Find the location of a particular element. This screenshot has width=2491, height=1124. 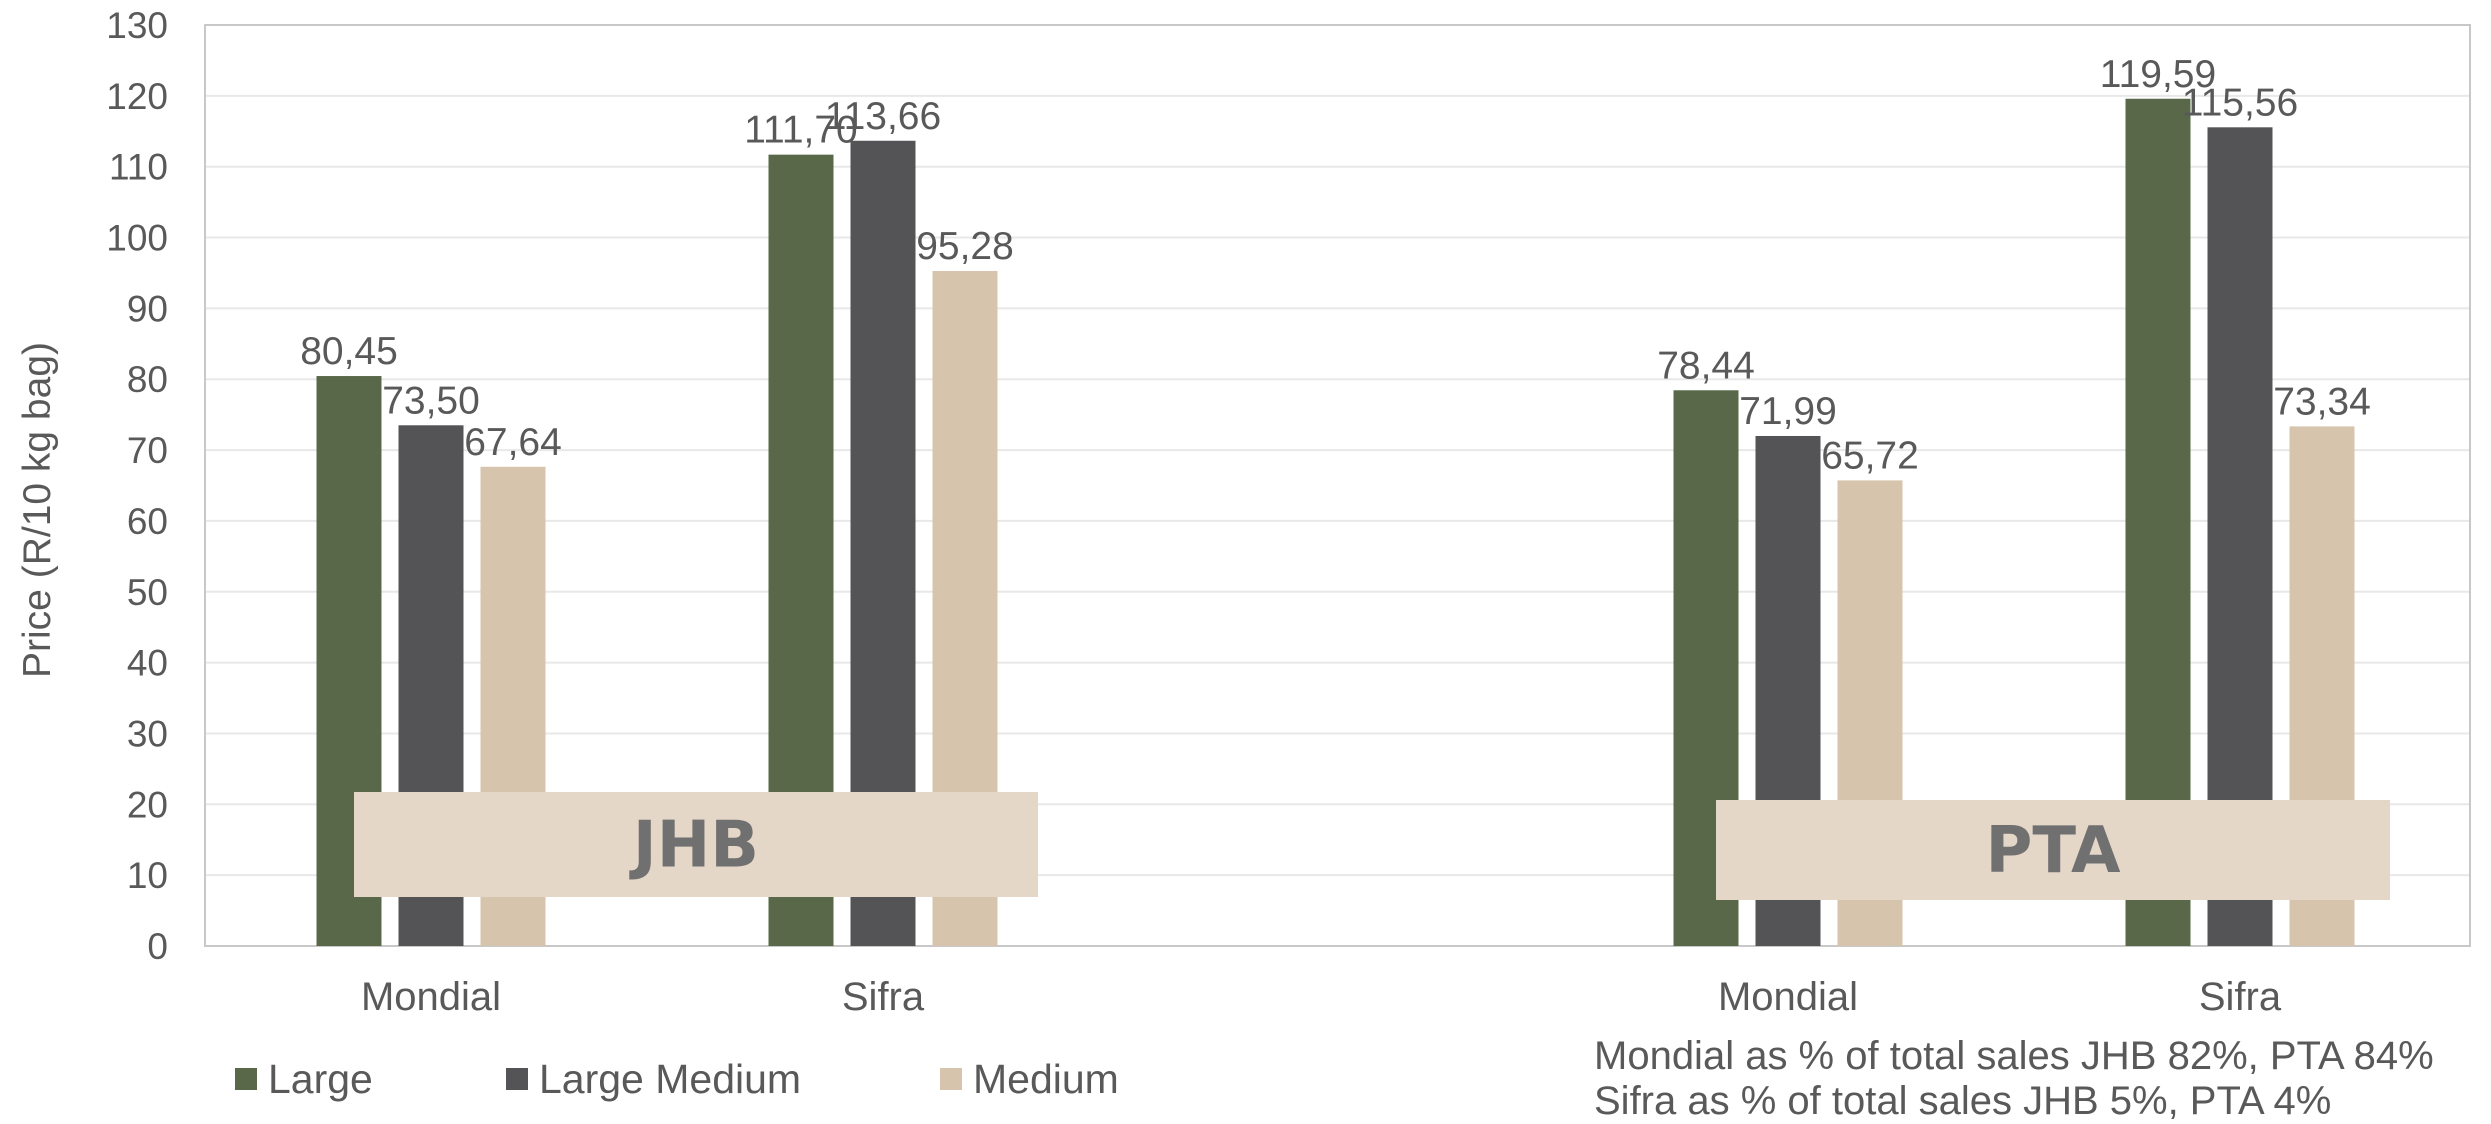

annotation-sifra: Sifra as % of total sales JHB 5%, PTA 4% is located at coordinates (1962, 1101).